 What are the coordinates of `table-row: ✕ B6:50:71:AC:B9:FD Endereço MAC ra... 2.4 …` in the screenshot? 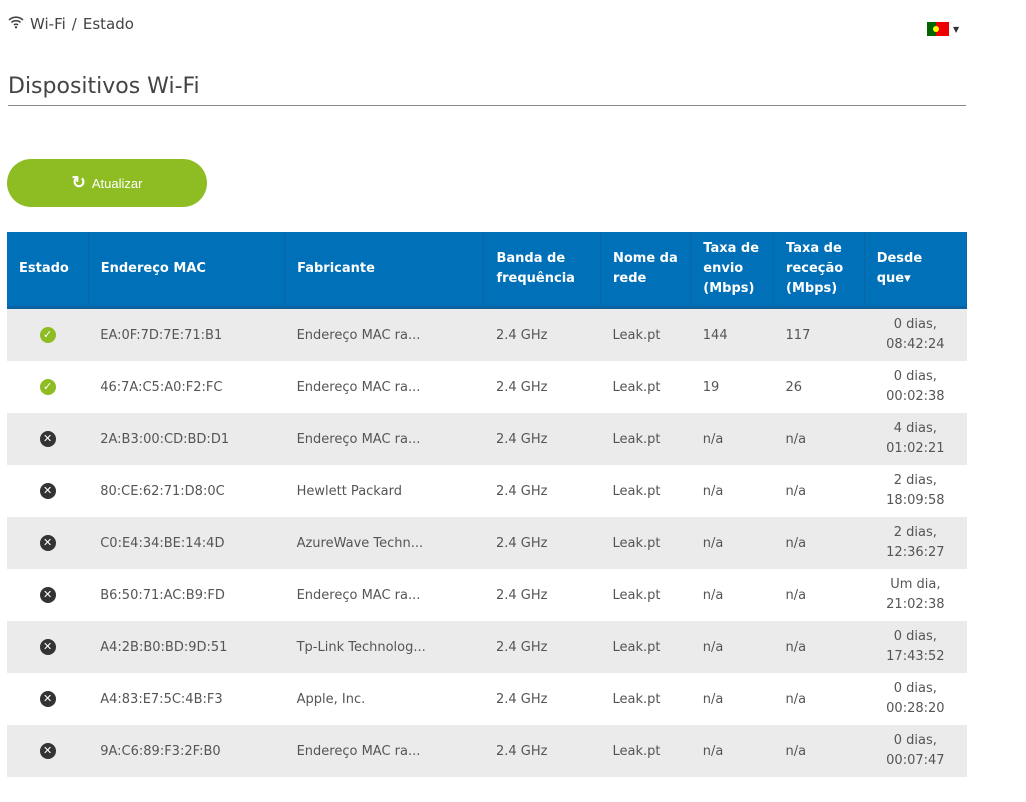 It's located at (487, 595).